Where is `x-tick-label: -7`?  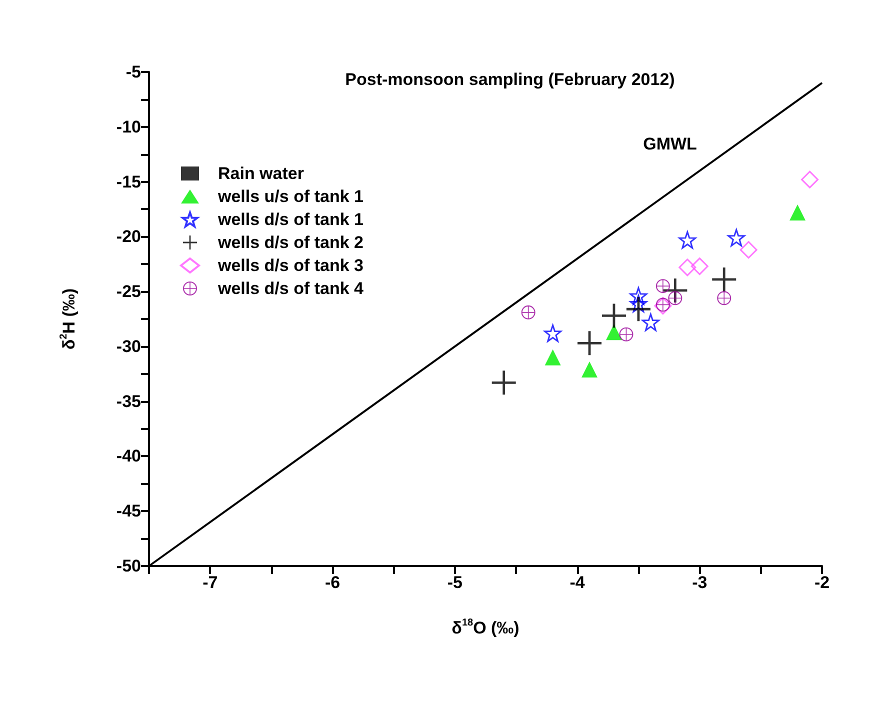
x-tick-label: -7 is located at coordinates (210, 582).